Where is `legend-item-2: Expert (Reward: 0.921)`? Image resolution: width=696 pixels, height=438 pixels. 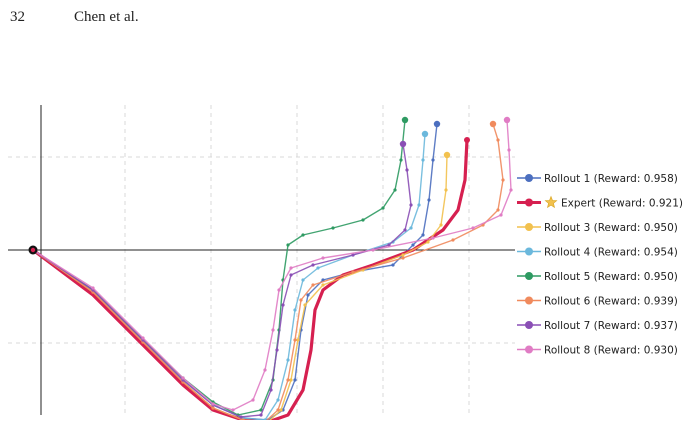 legend-item-2: Expert (Reward: 0.921) is located at coordinates (600, 202).